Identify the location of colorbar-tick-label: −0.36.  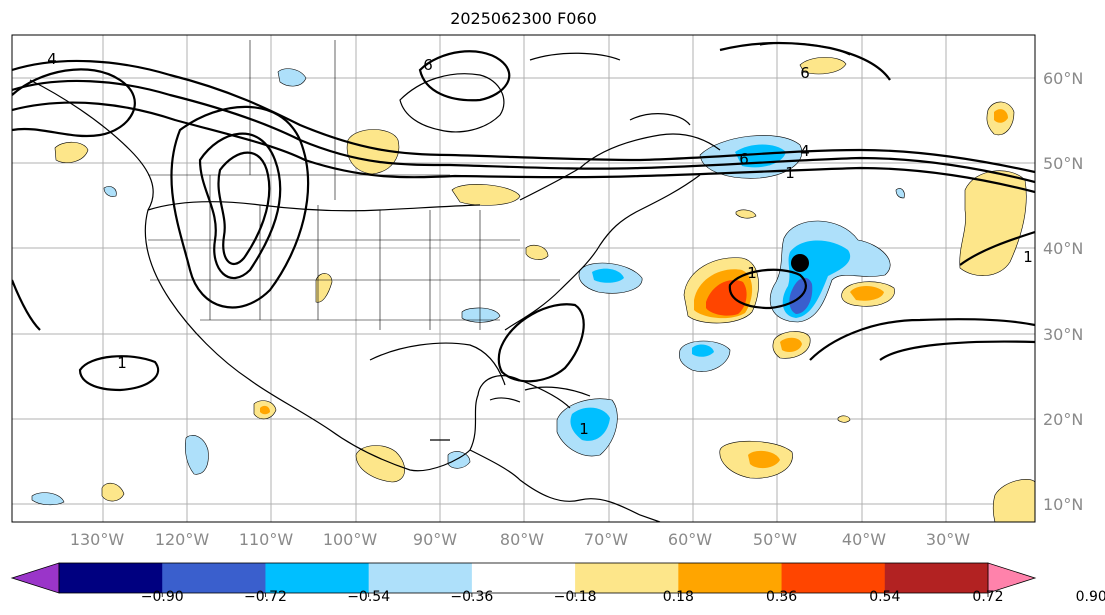
(471, 597).